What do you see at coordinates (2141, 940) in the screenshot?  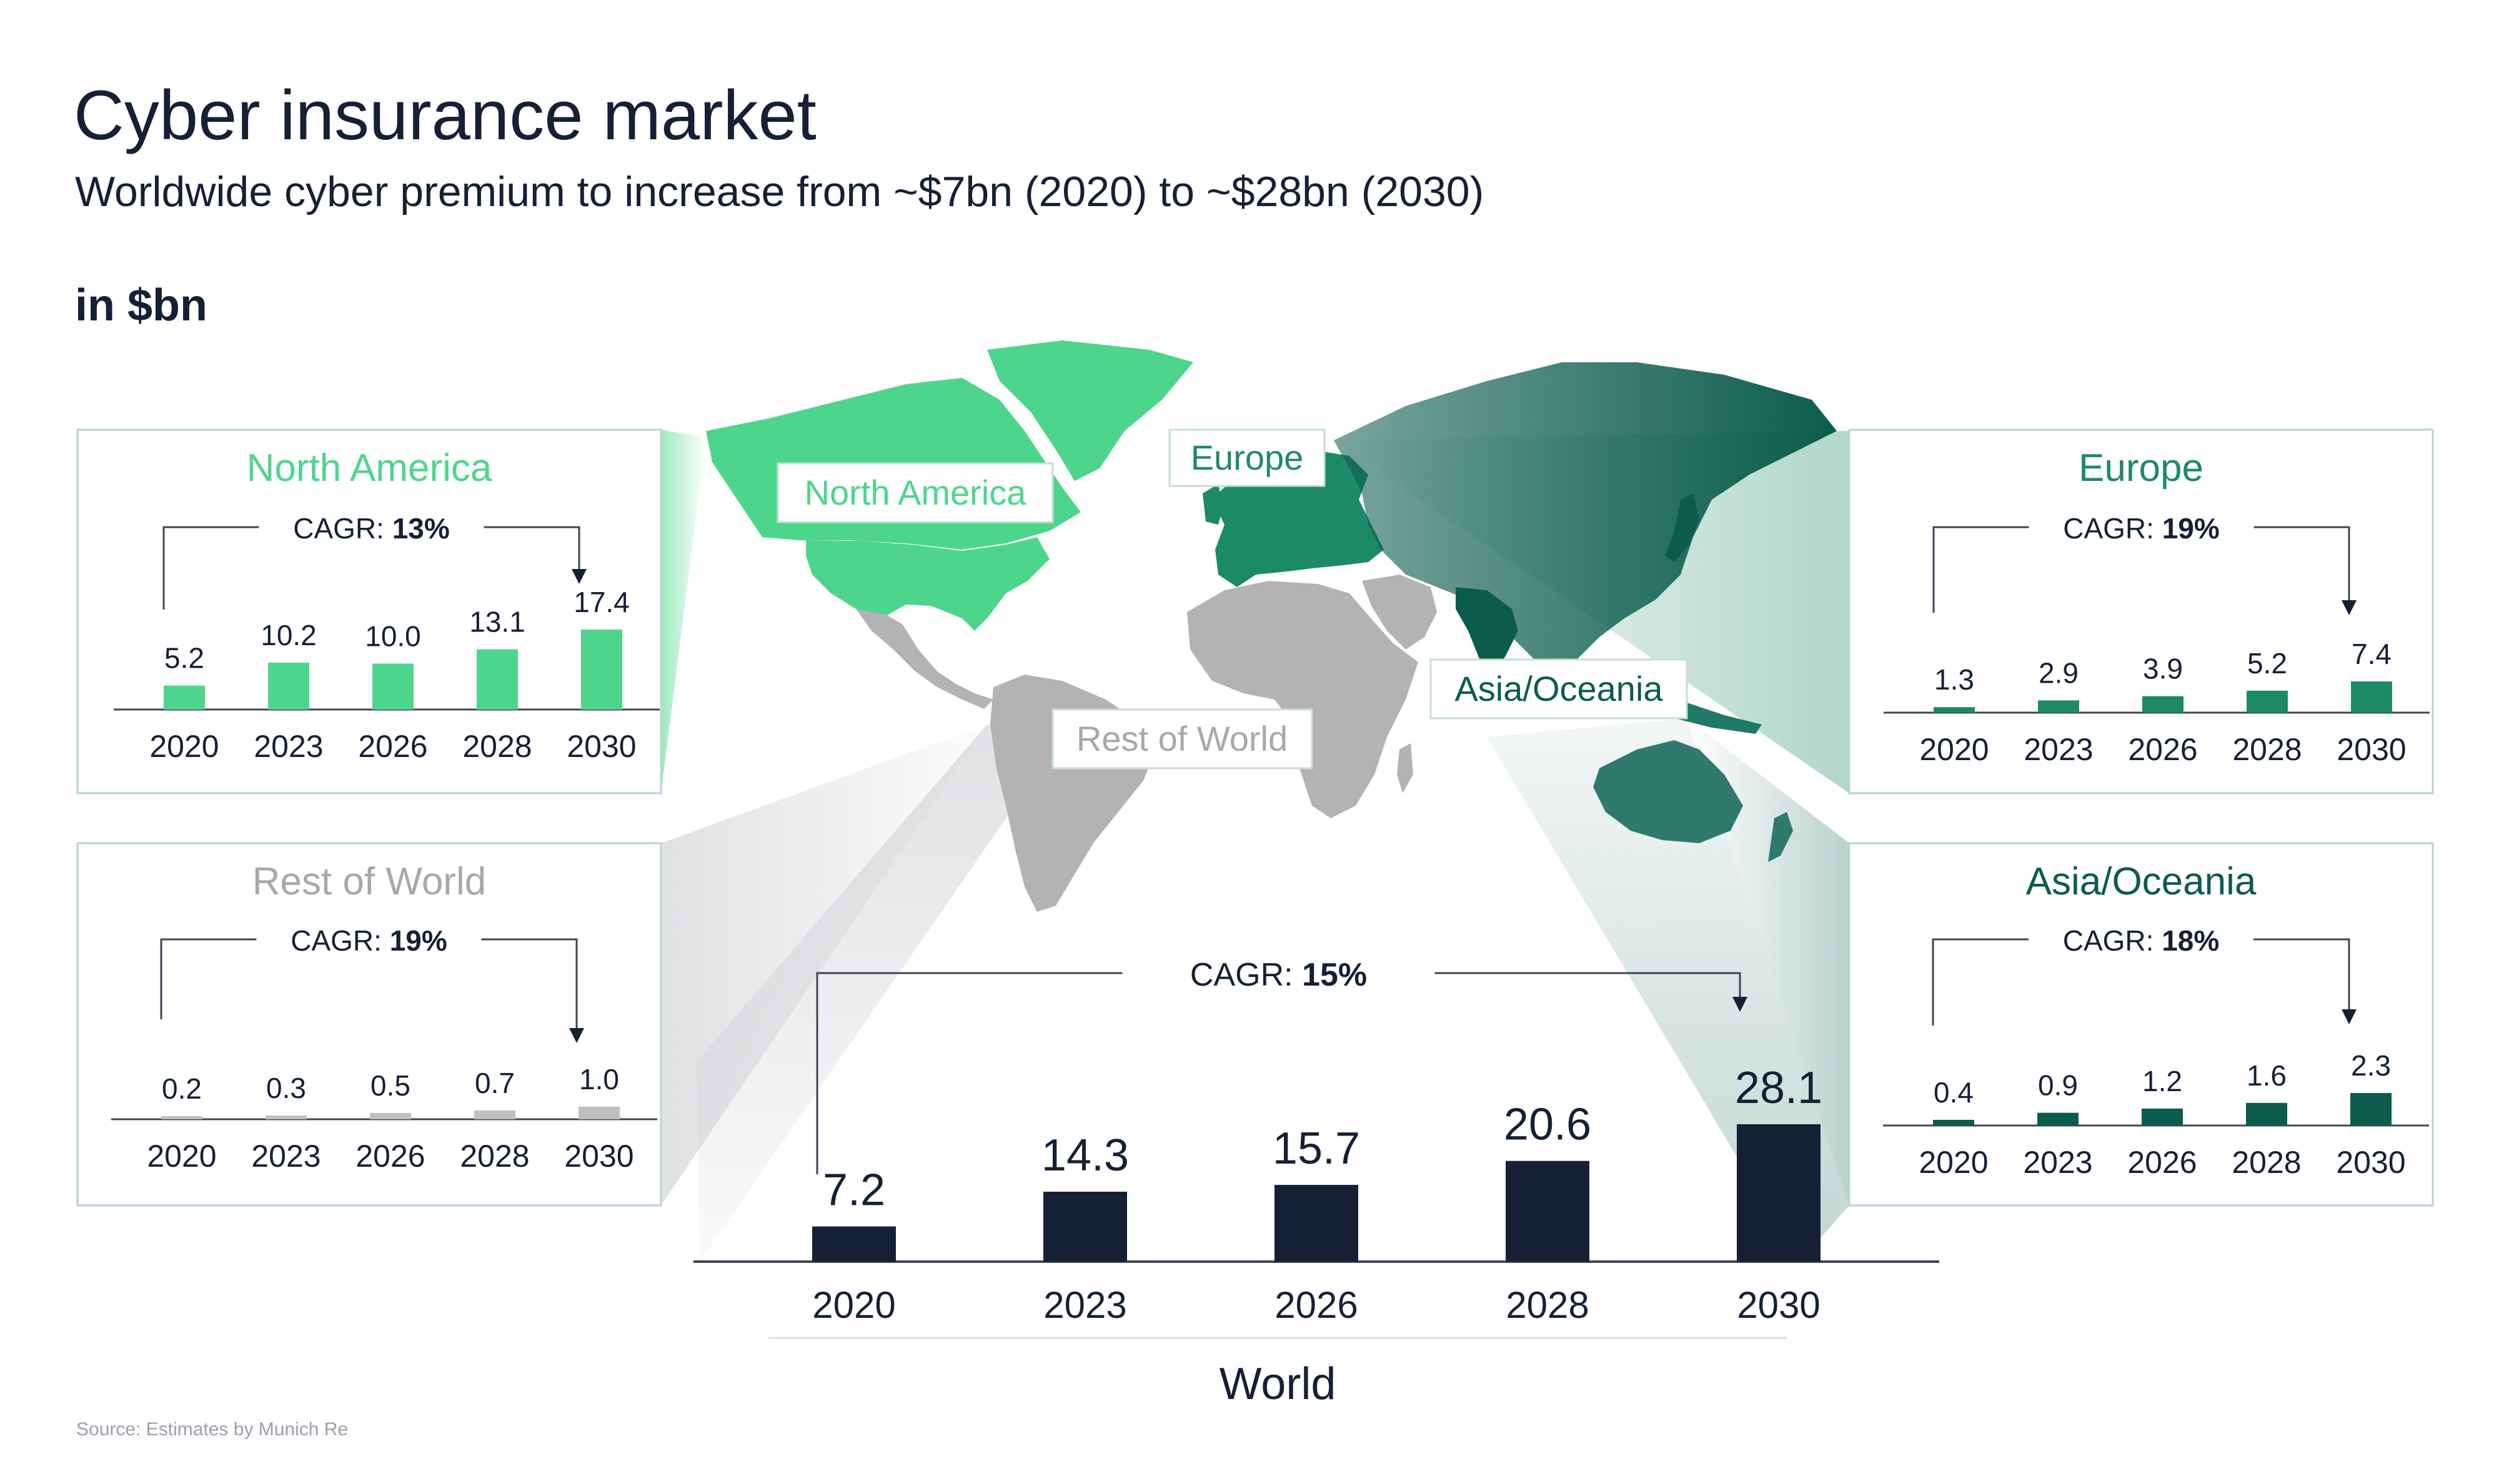 I see `cagr-label: CAGR: 18%` at bounding box center [2141, 940].